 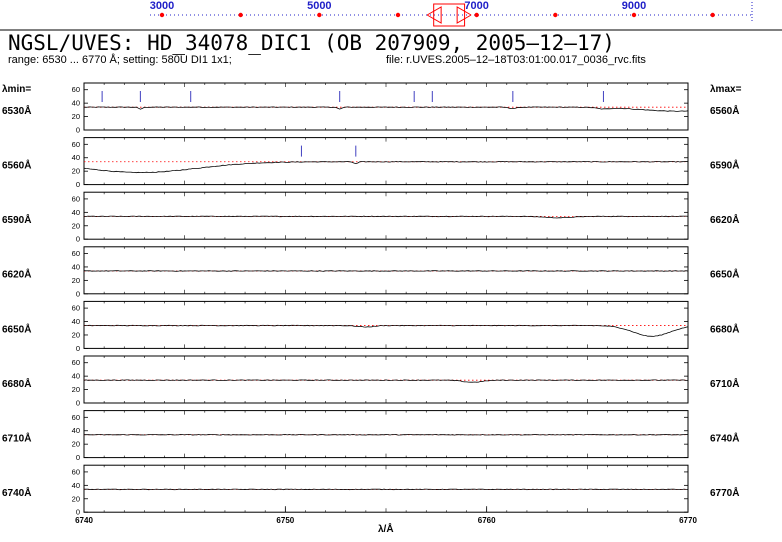 What do you see at coordinates (16, 492) in the screenshot?
I see `panel-min-wavelength: 6740Å` at bounding box center [16, 492].